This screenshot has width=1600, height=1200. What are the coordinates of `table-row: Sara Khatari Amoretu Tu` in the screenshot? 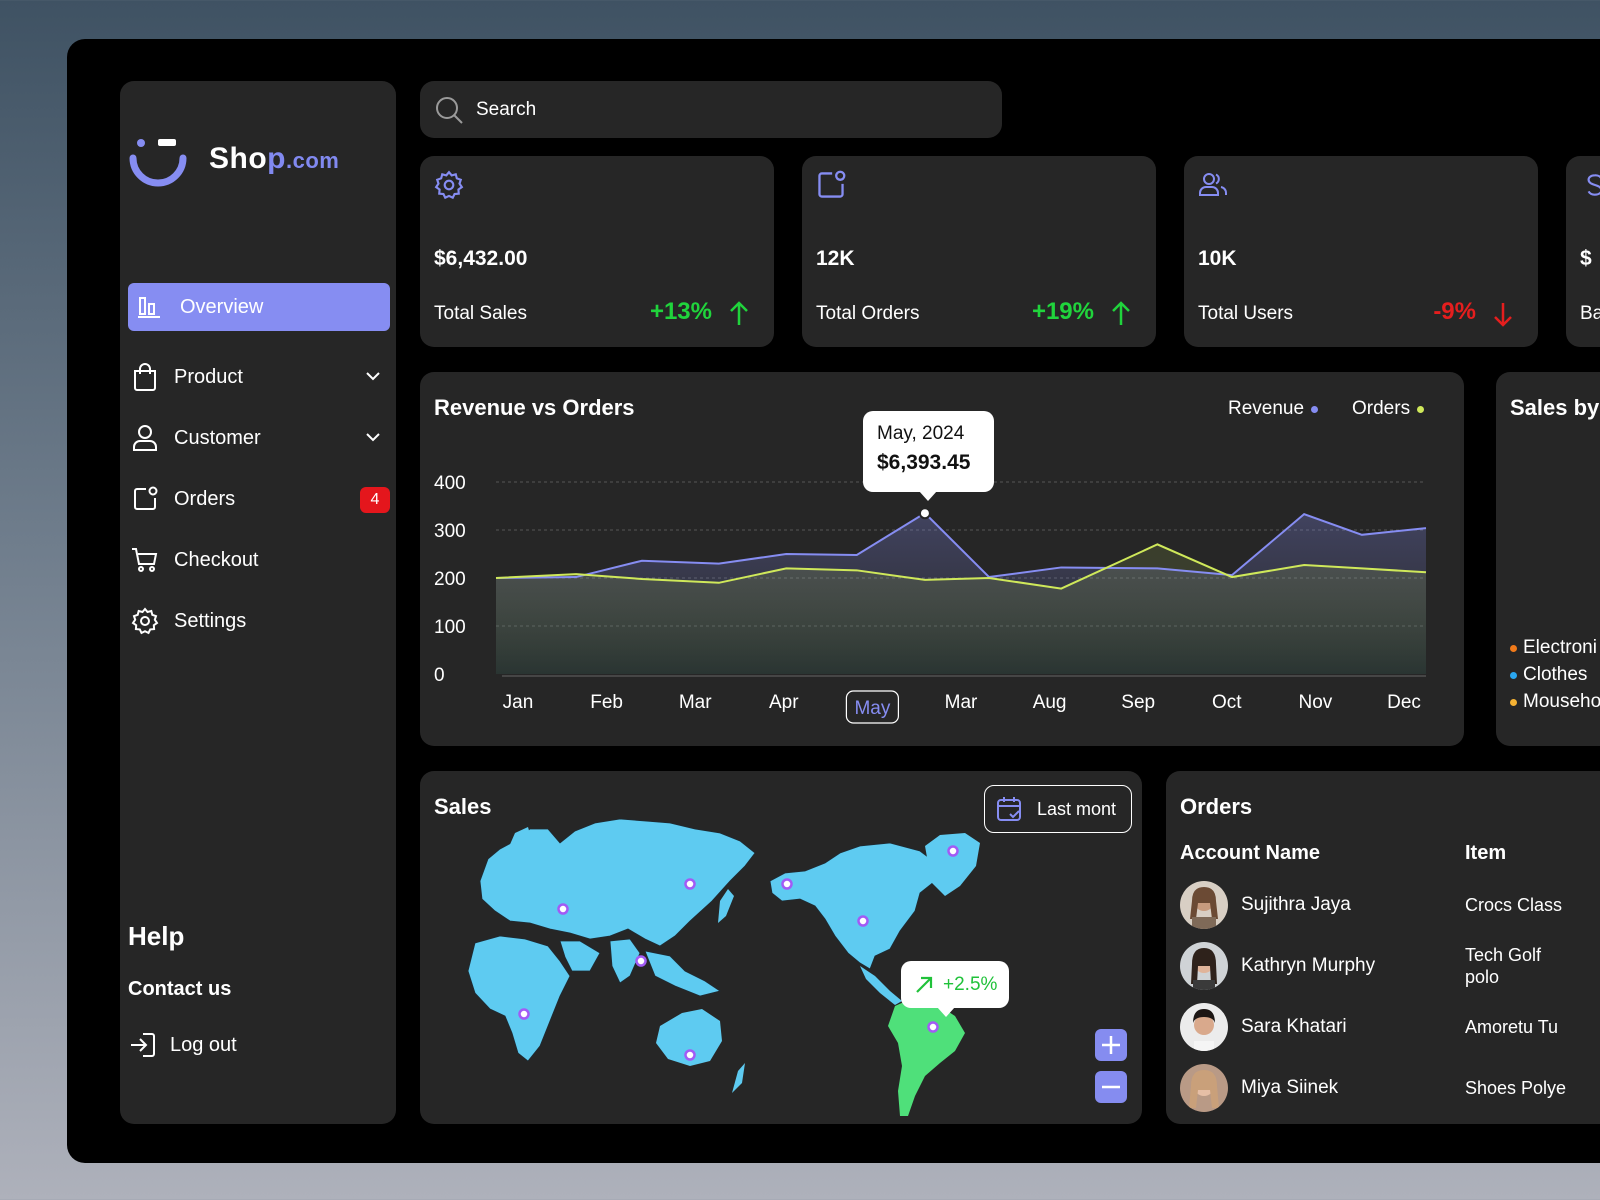 It's located at (1390, 1028).